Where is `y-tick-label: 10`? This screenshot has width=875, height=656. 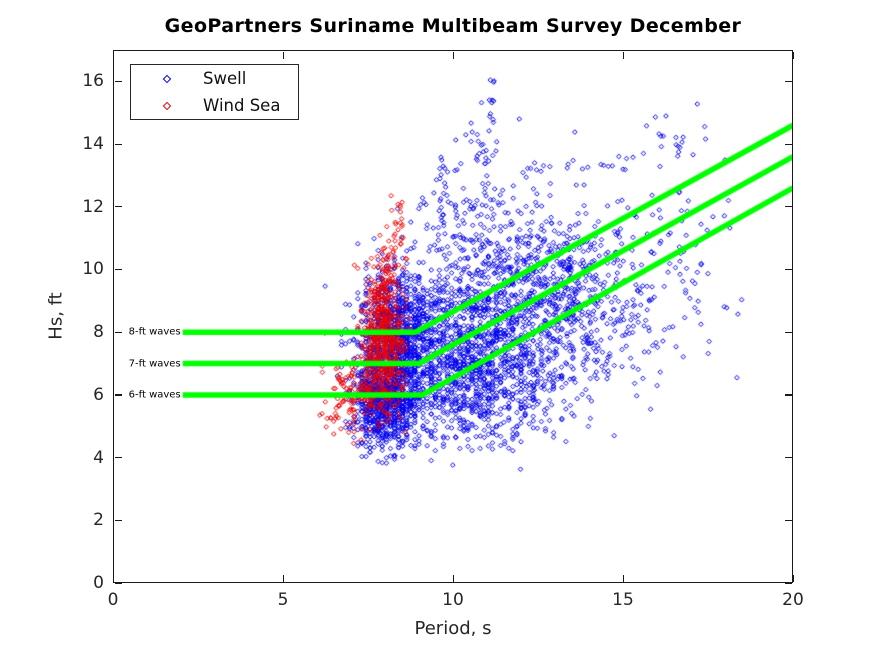
y-tick-label: 10 is located at coordinates (93, 269).